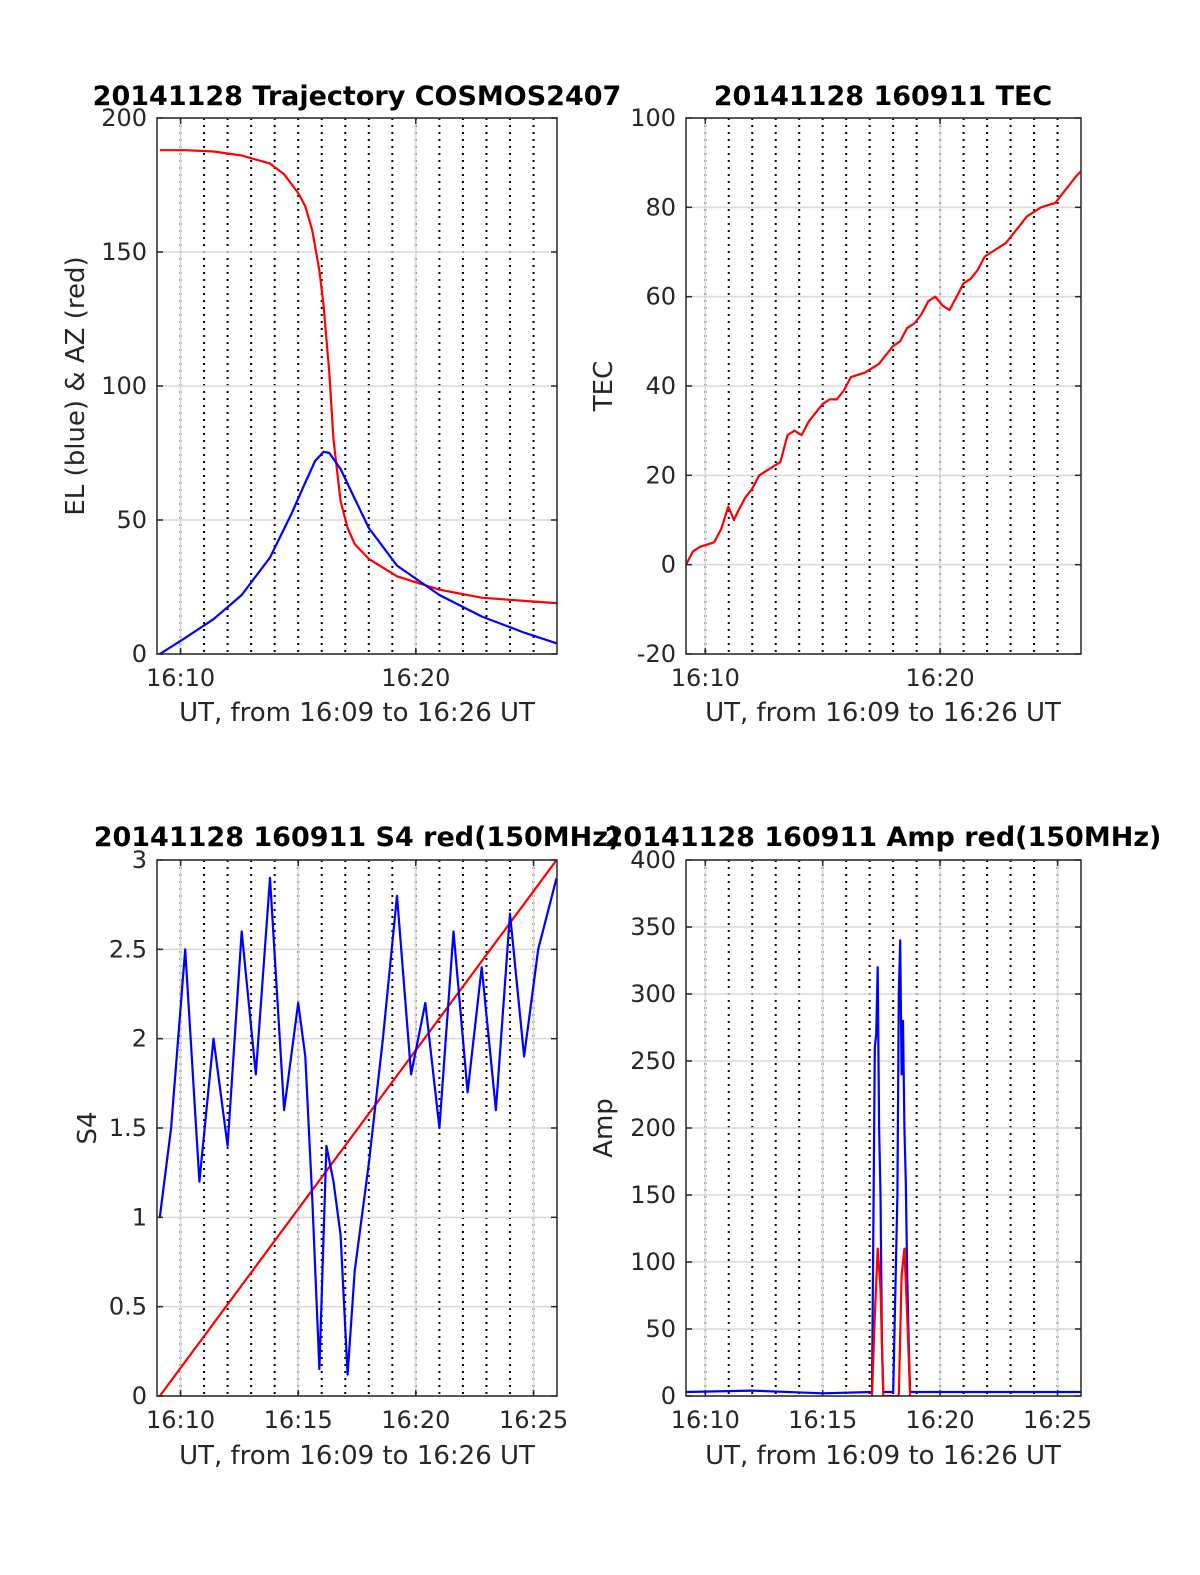 This screenshot has height=1575, width=1200. I want to click on y-tick-label: 0.5, so click(128, 1307).